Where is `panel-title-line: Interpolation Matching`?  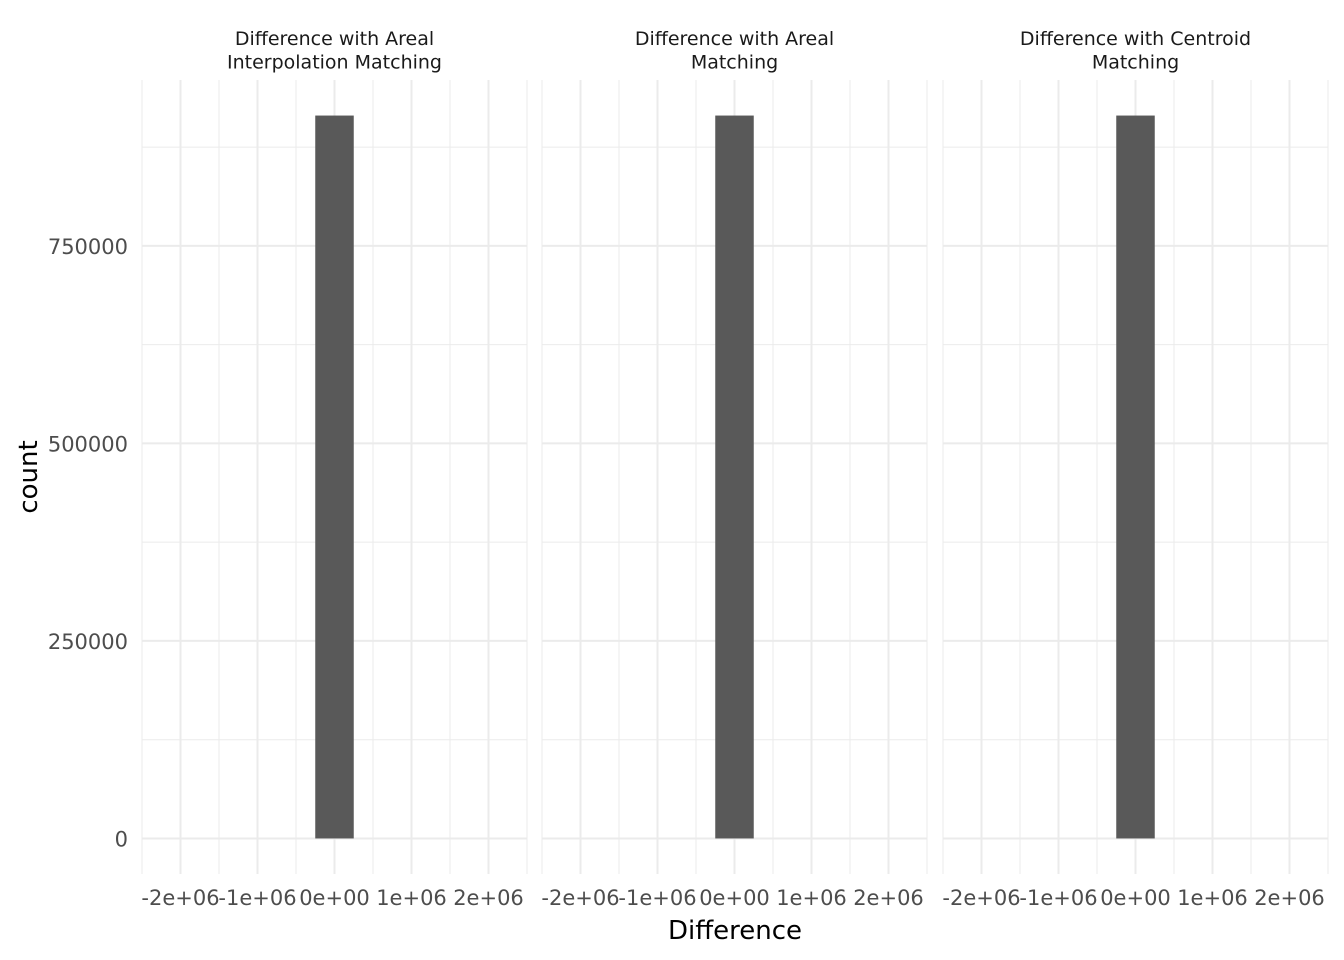
panel-title-line: Interpolation Matching is located at coordinates (334, 63).